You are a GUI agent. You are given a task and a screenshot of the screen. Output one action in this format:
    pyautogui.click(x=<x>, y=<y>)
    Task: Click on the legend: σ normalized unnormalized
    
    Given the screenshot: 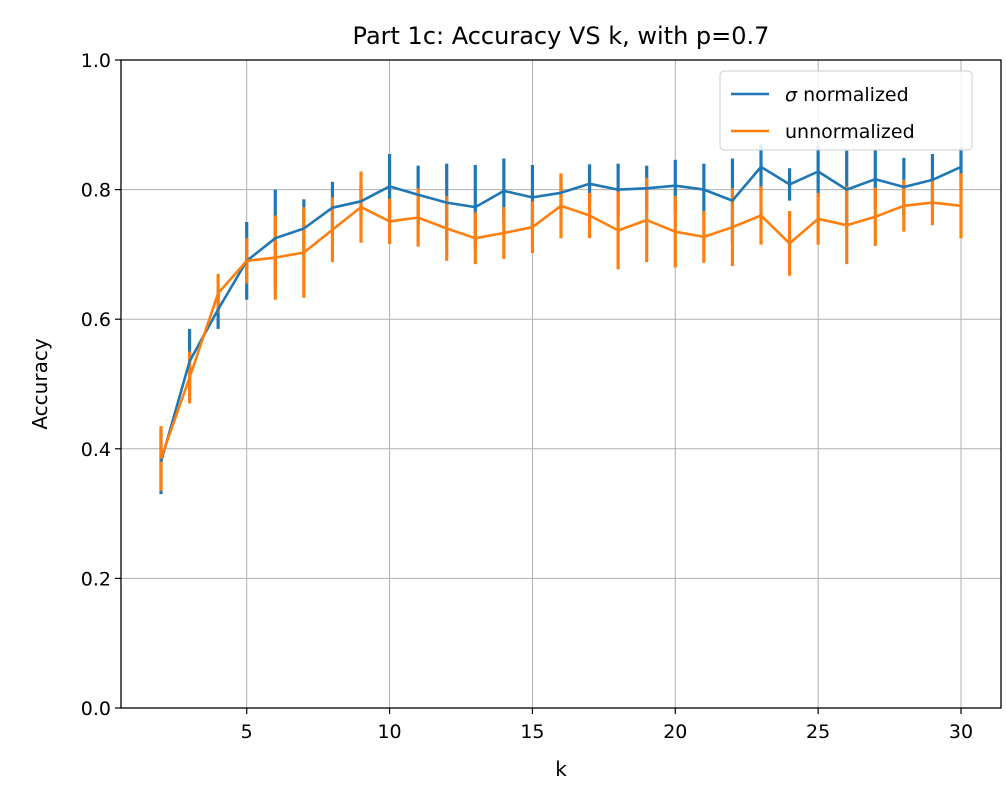 What is the action you would take?
    pyautogui.click(x=846, y=110)
    